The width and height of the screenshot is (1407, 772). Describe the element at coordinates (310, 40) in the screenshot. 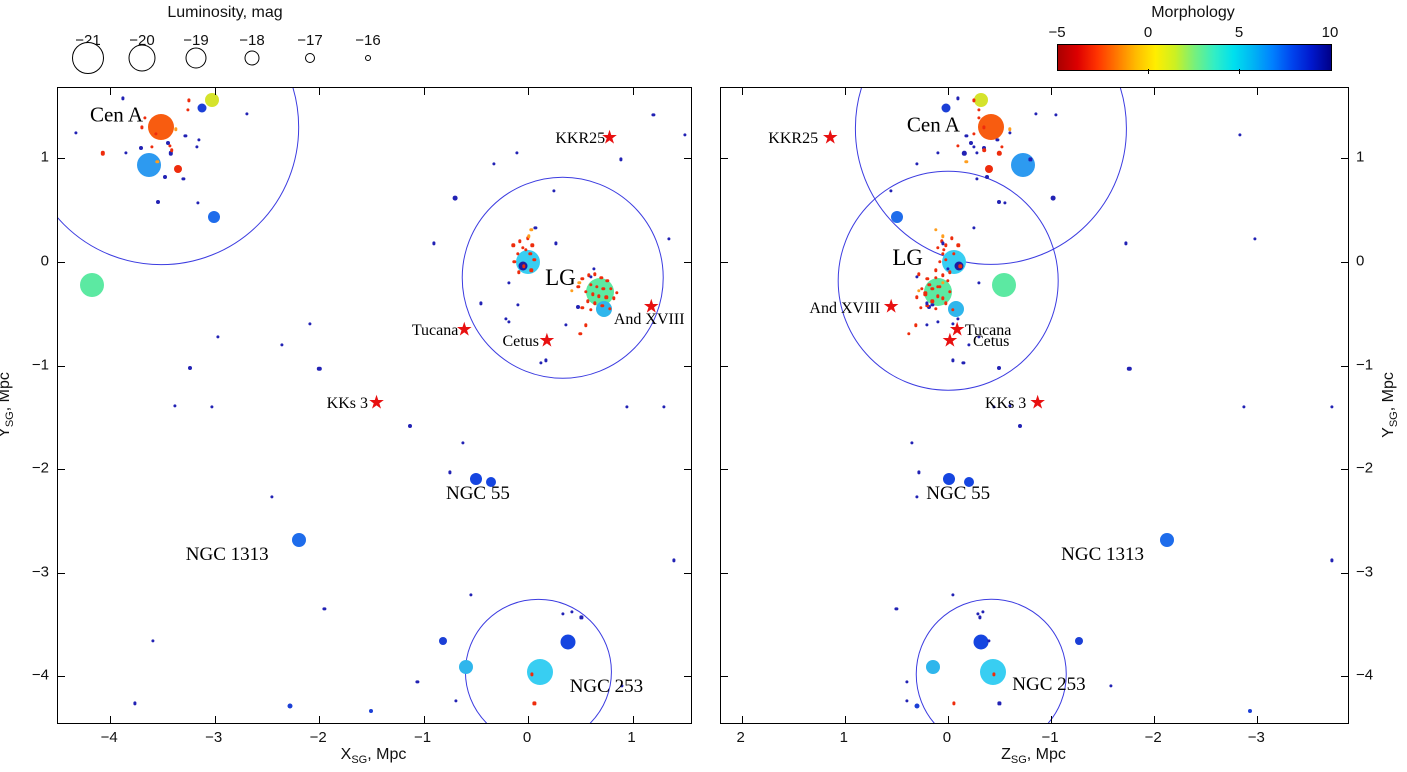

I see `legend-mag-label: −17` at that location.